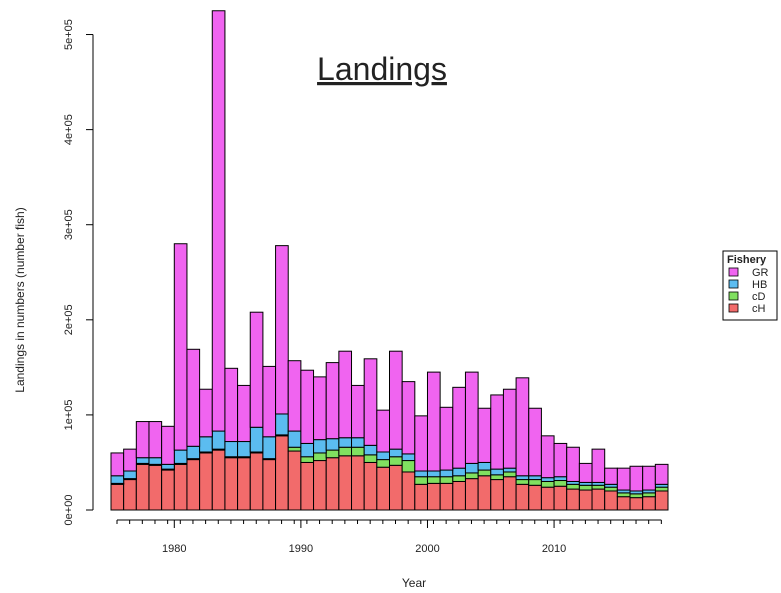  I want to click on x-axis-label: Year, so click(414, 583).